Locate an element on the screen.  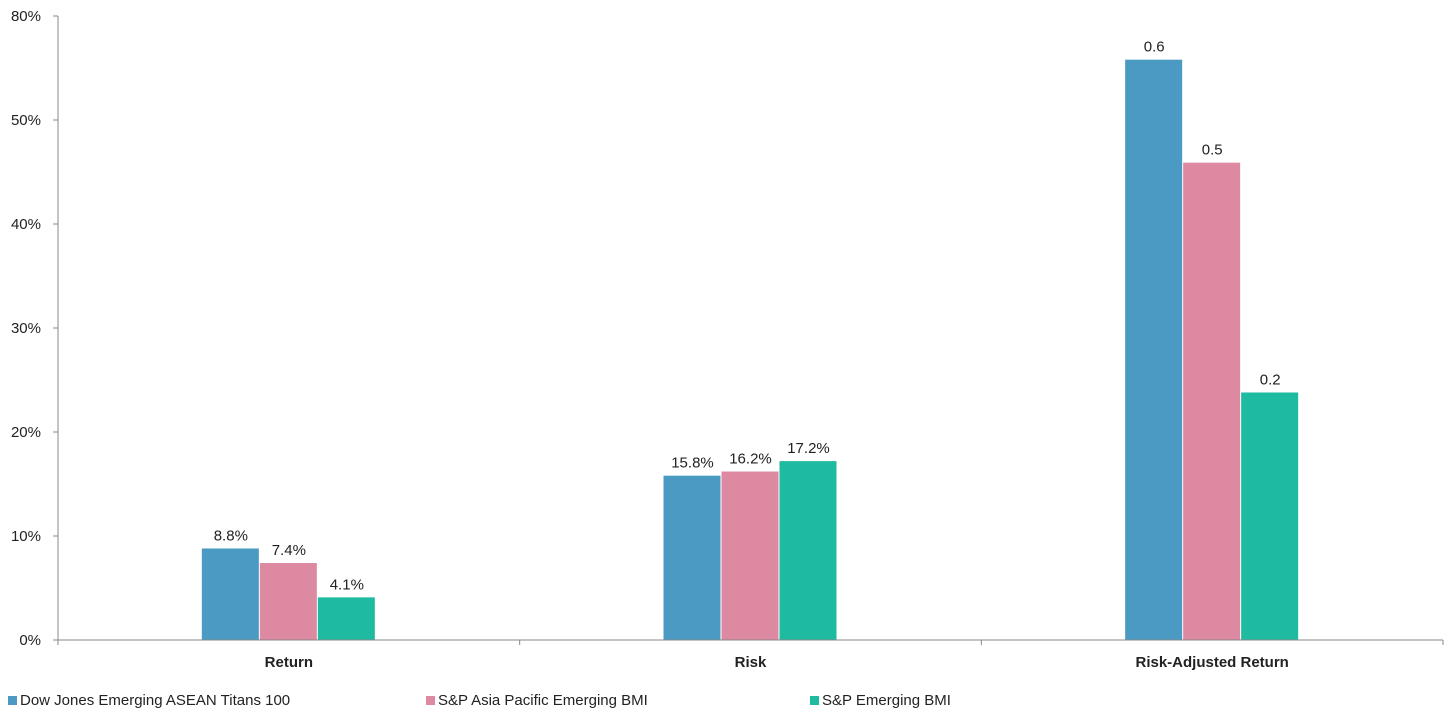
legend-item: S&P Emerging BMI is located at coordinates (880, 700).